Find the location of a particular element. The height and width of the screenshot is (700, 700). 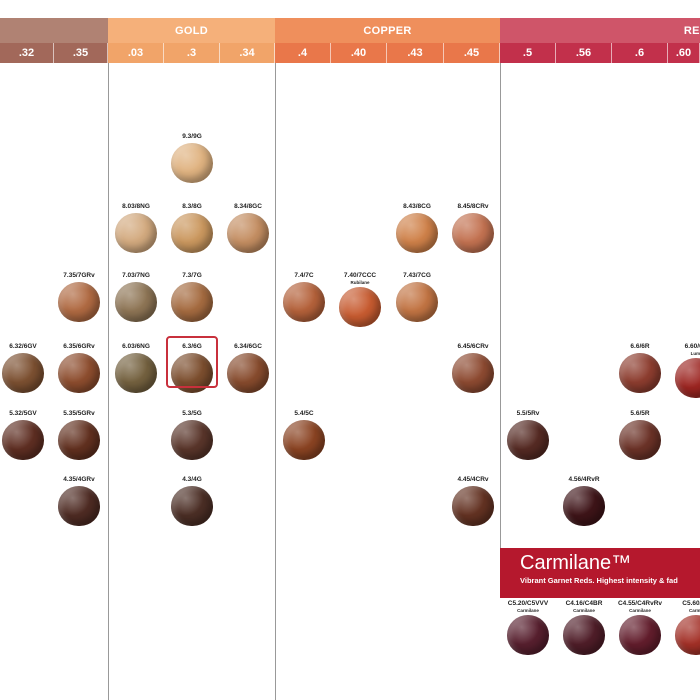

shade-label: C5.60/C5Carmil is located at coordinates (691, 606).